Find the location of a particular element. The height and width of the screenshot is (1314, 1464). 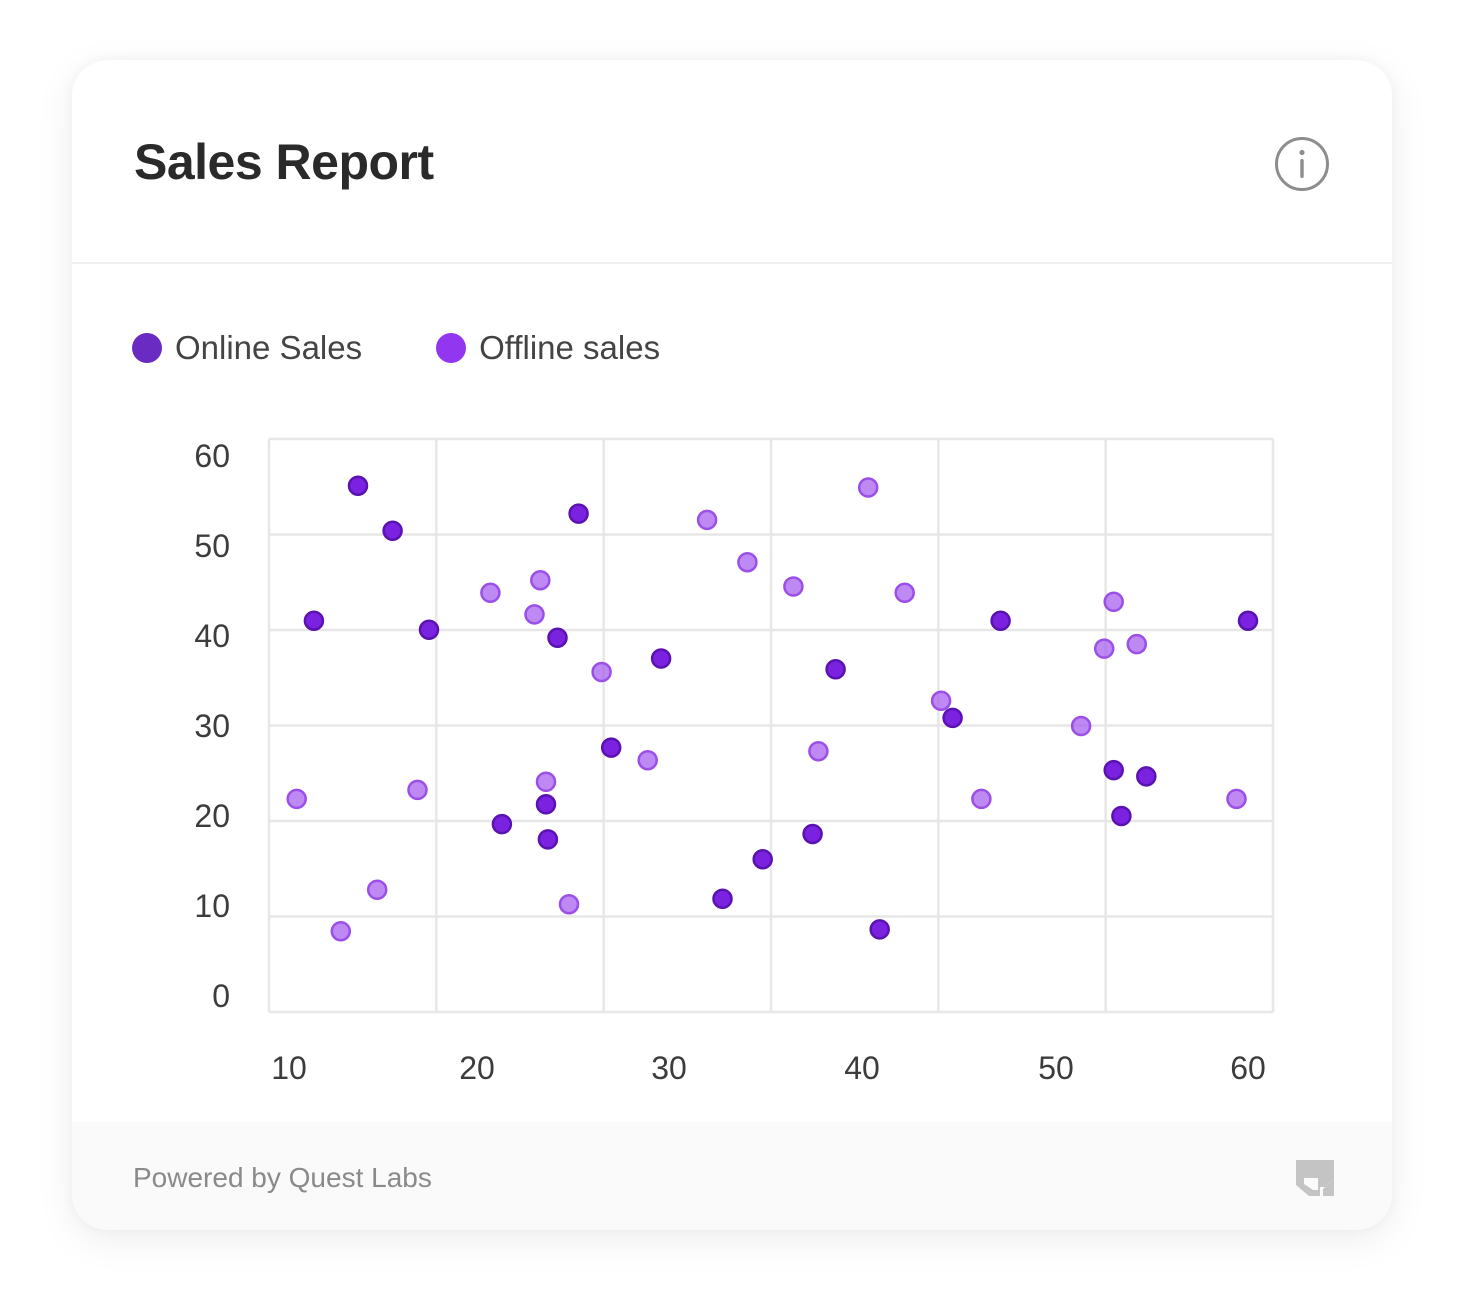

y-tick-label: 30 is located at coordinates (212, 726).